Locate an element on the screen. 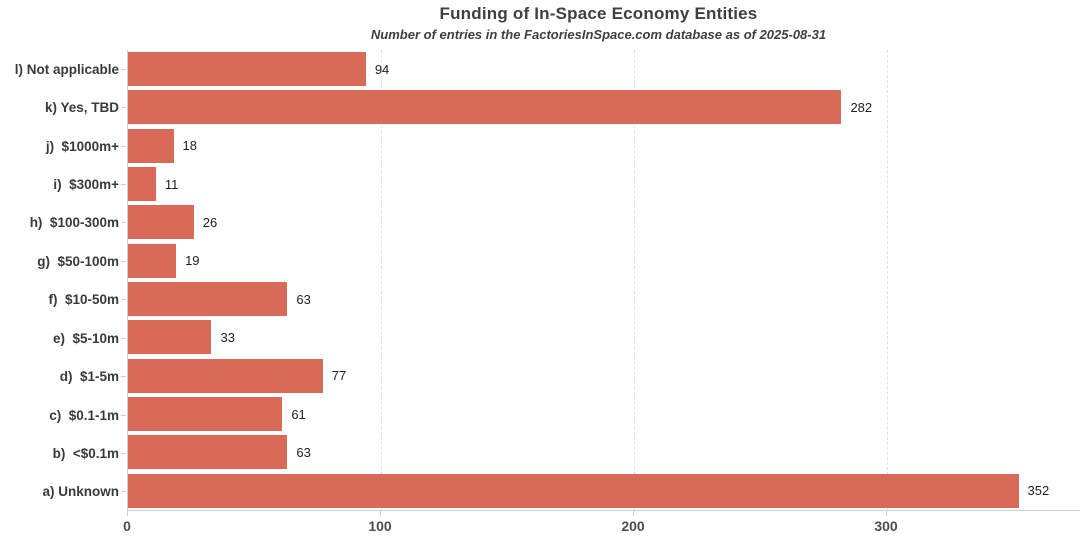 This screenshot has width=1080, height=540. category-label: d) $1-5m is located at coordinates (89, 377).